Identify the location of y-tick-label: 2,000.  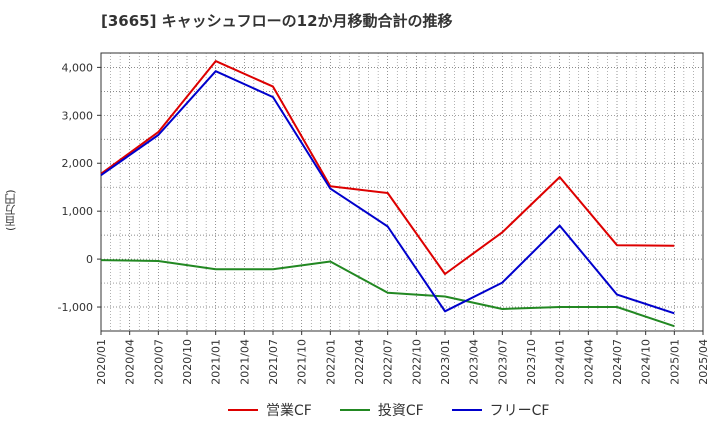
(78, 163).